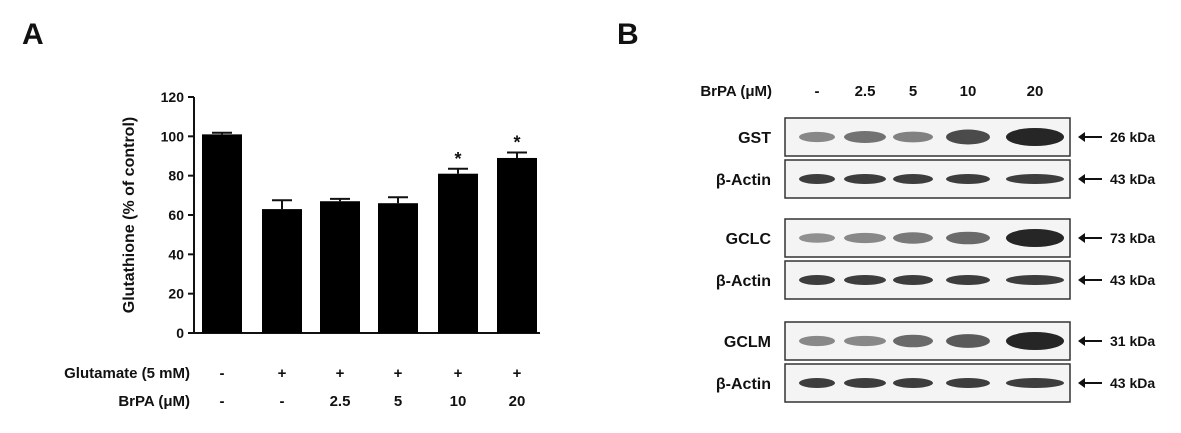 This screenshot has height=433, width=1181. I want to click on blot-lane-label: 2.5, so click(865, 91).